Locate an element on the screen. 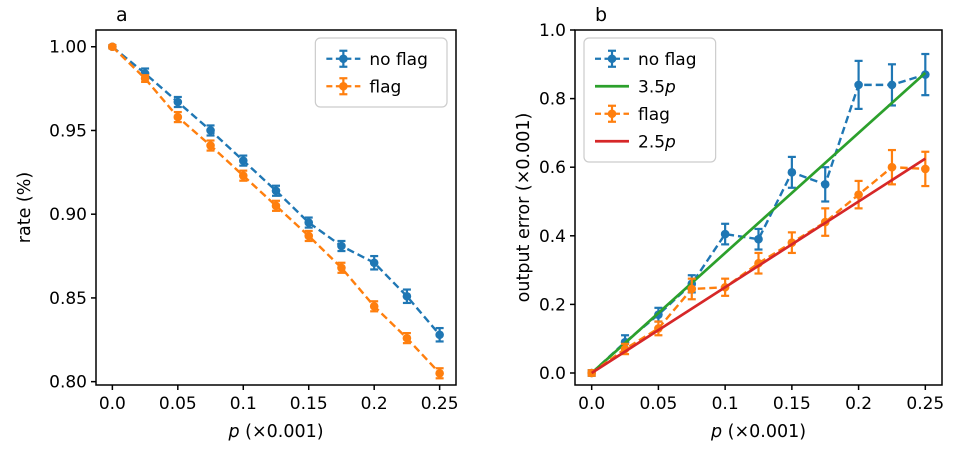 This screenshot has width=960, height=455. y-tick-label: 0.85 is located at coordinates (68, 299).